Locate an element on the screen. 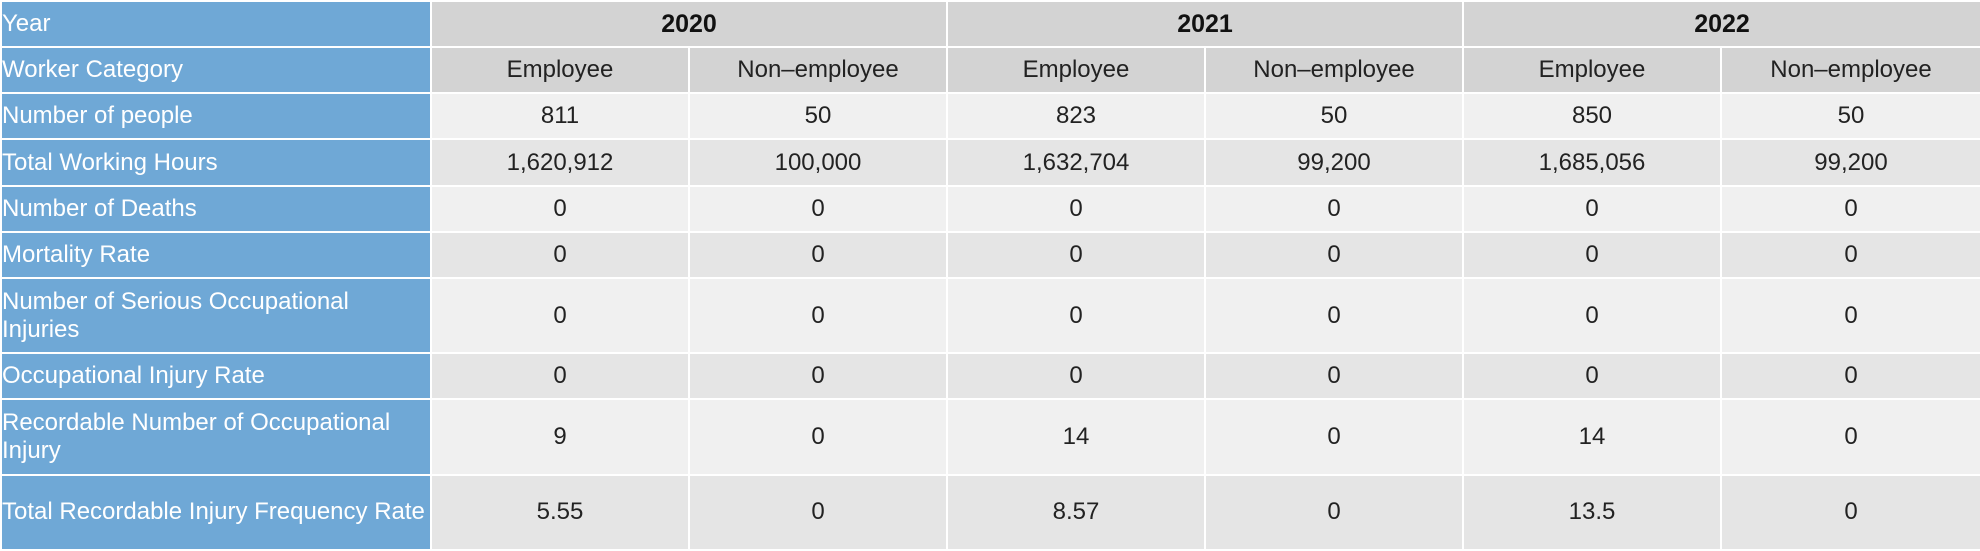  row-label: Number of Deaths is located at coordinates (216, 208).